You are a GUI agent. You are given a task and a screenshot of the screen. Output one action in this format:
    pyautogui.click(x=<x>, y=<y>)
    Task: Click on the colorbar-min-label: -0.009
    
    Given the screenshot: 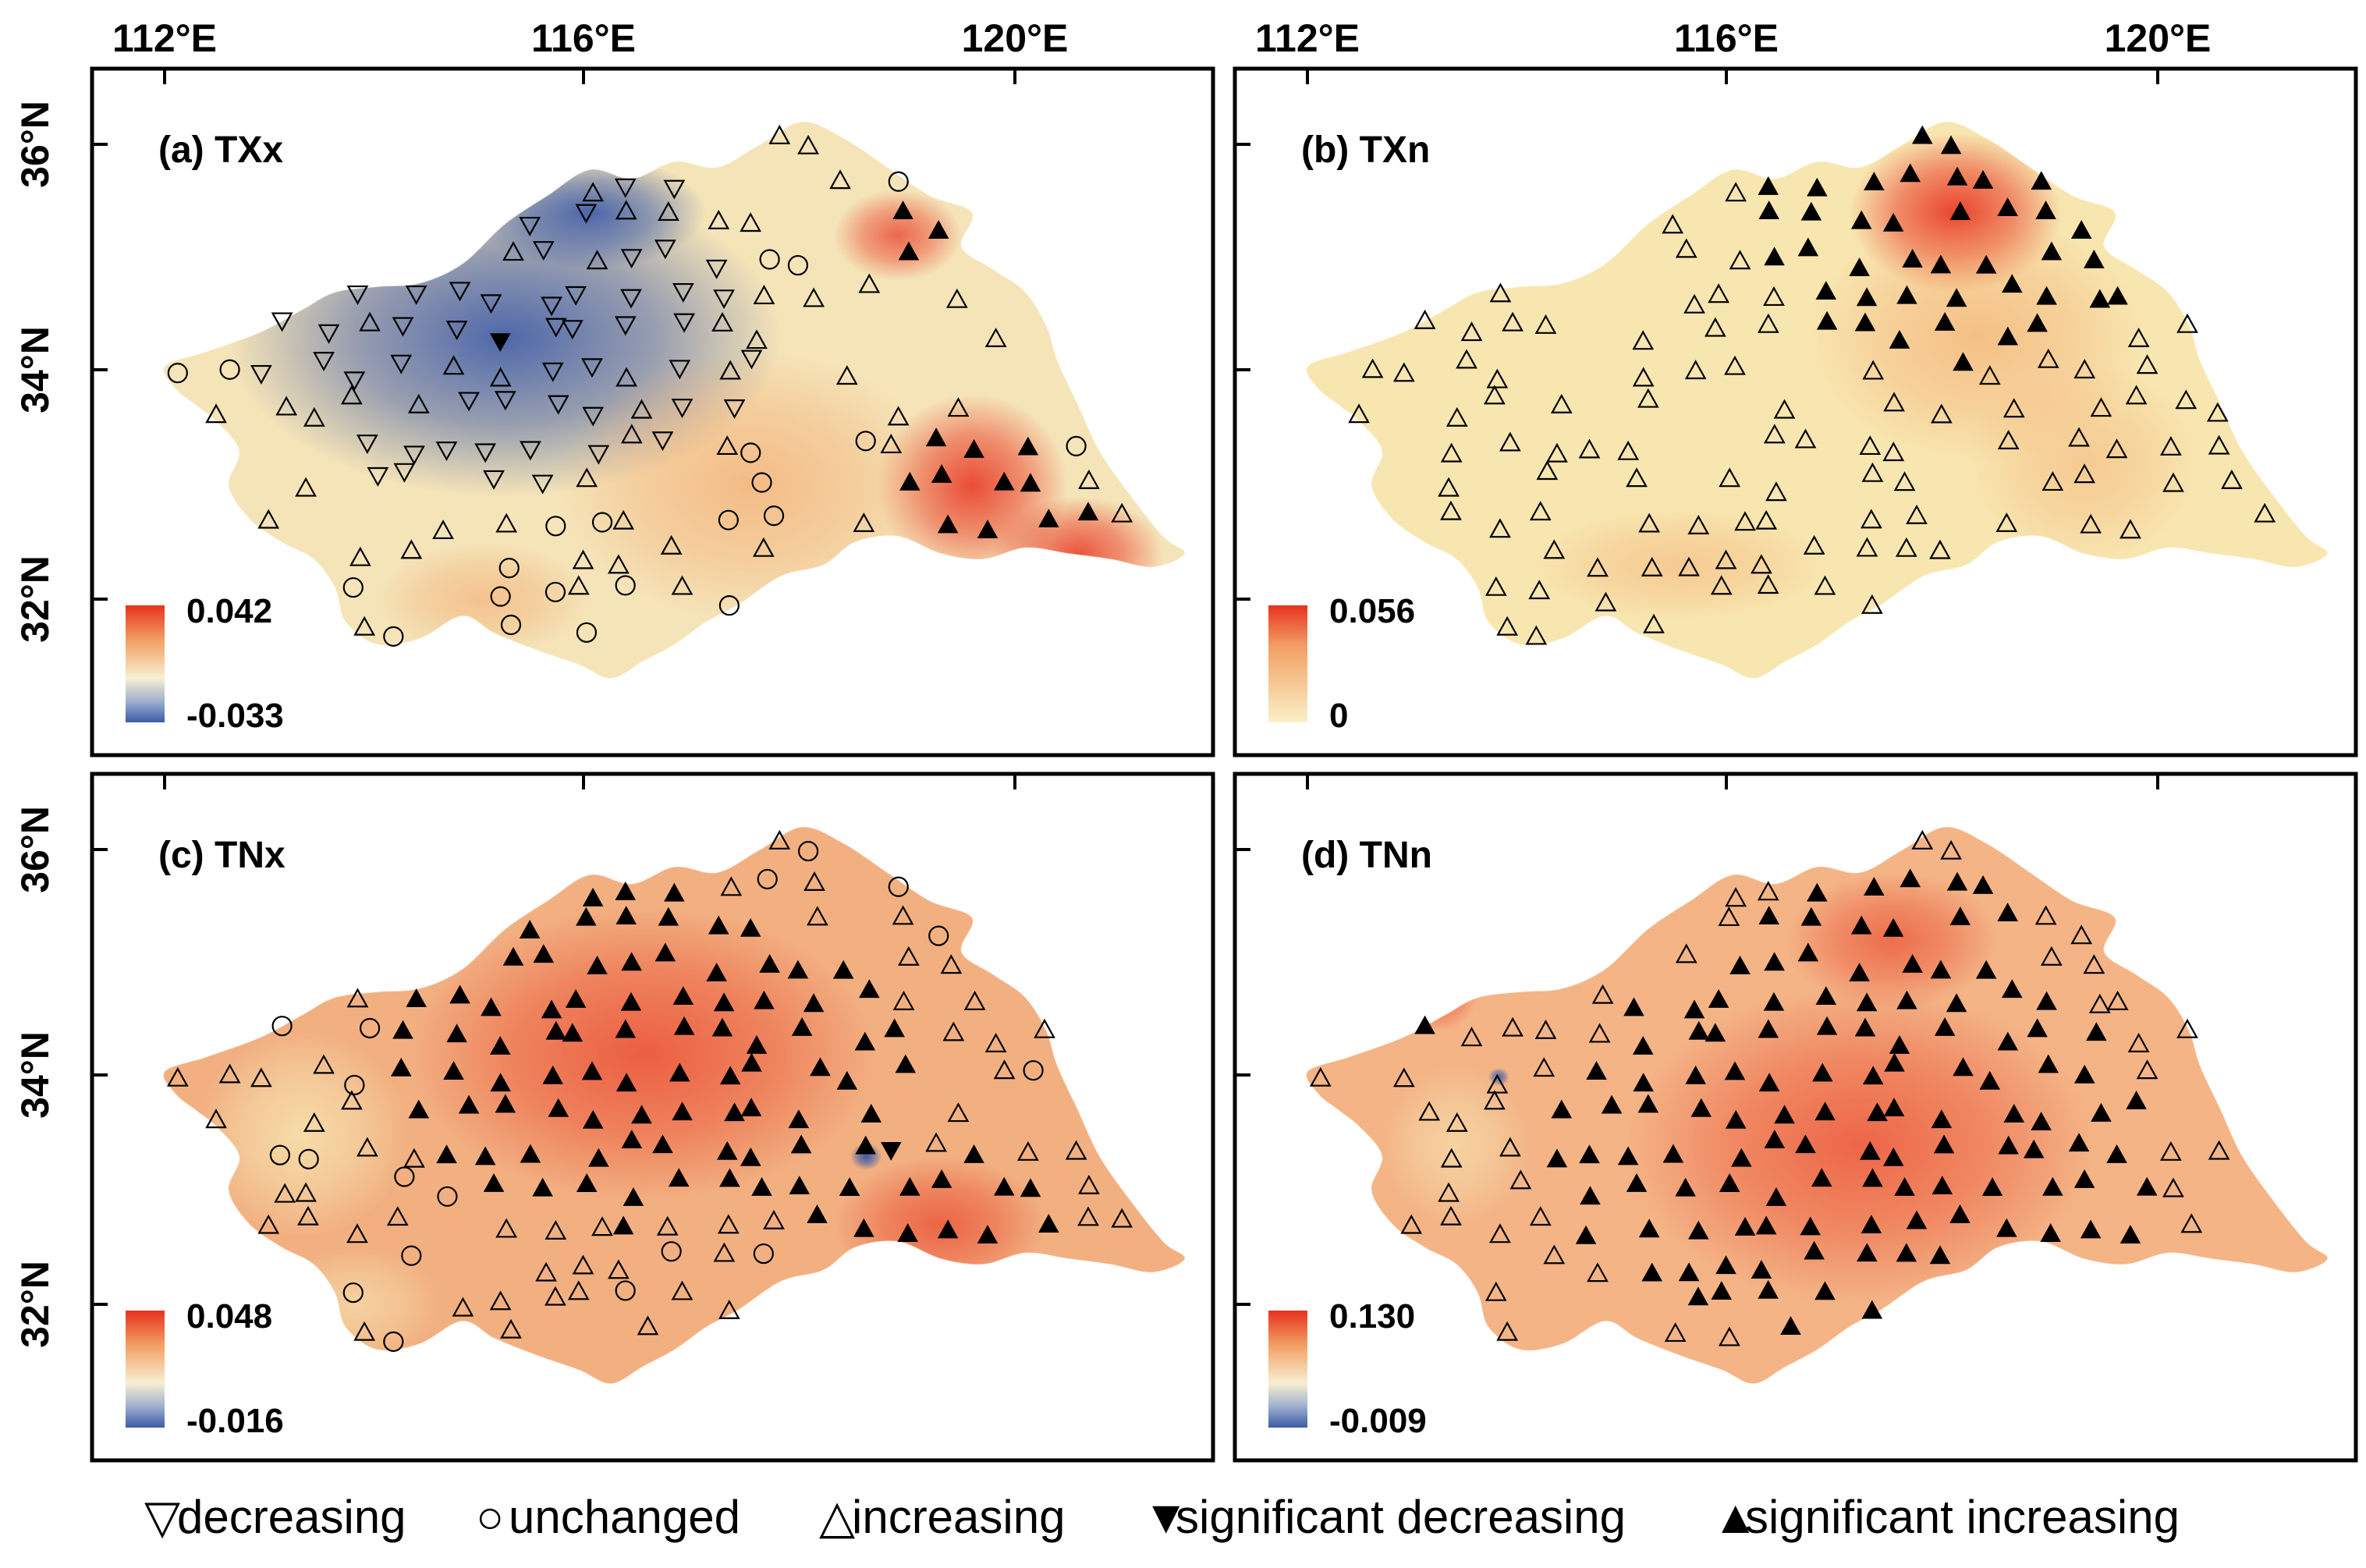 What is the action you would take?
    pyautogui.click(x=1378, y=1421)
    